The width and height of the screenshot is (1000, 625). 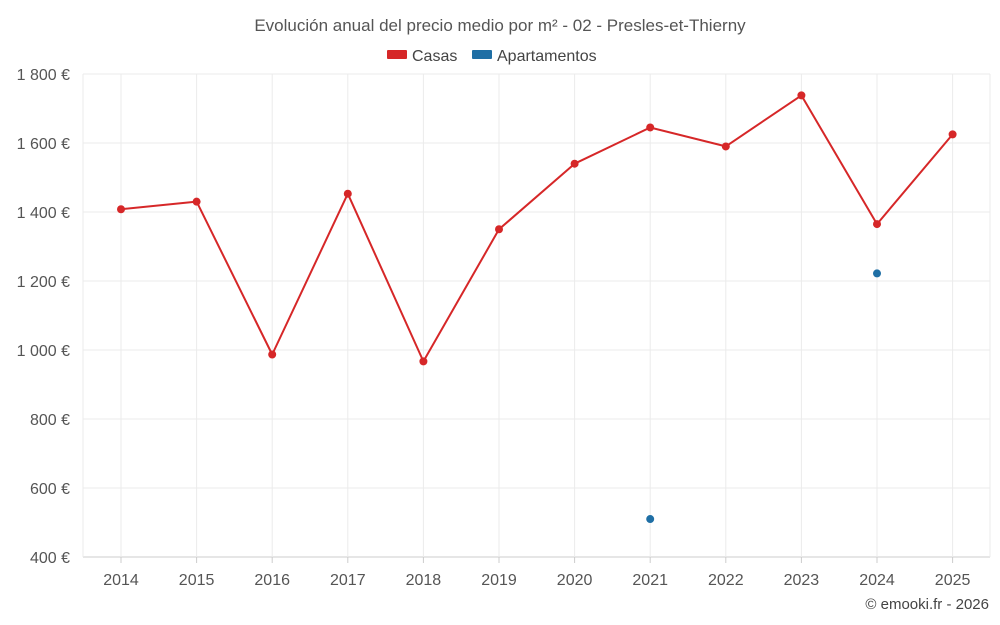 I want to click on x-tick-label: 2017, so click(x=348, y=580).